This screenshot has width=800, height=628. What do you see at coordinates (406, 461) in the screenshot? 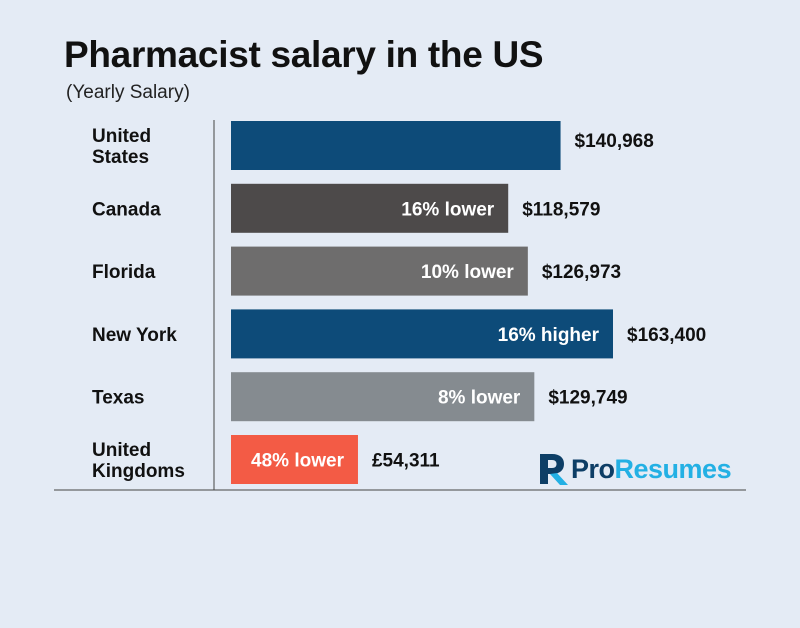
I see `value-label-5: £54,311` at bounding box center [406, 461].